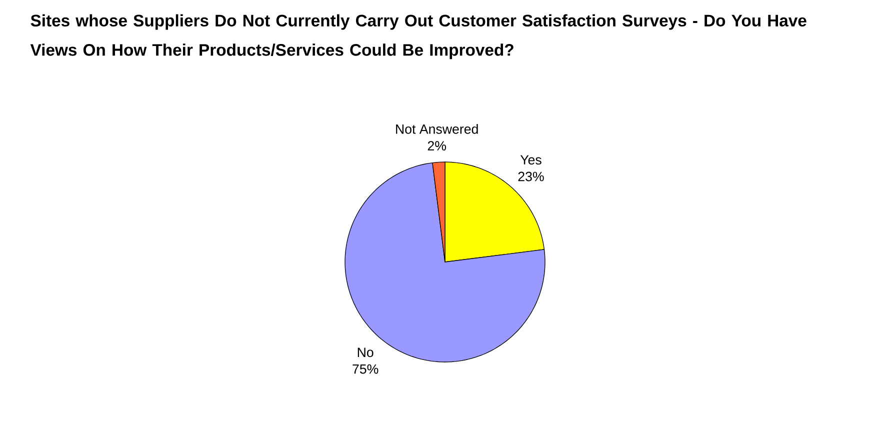 The width and height of the screenshot is (884, 421). Describe the element at coordinates (365, 369) in the screenshot. I see `data-label: 75%` at that location.